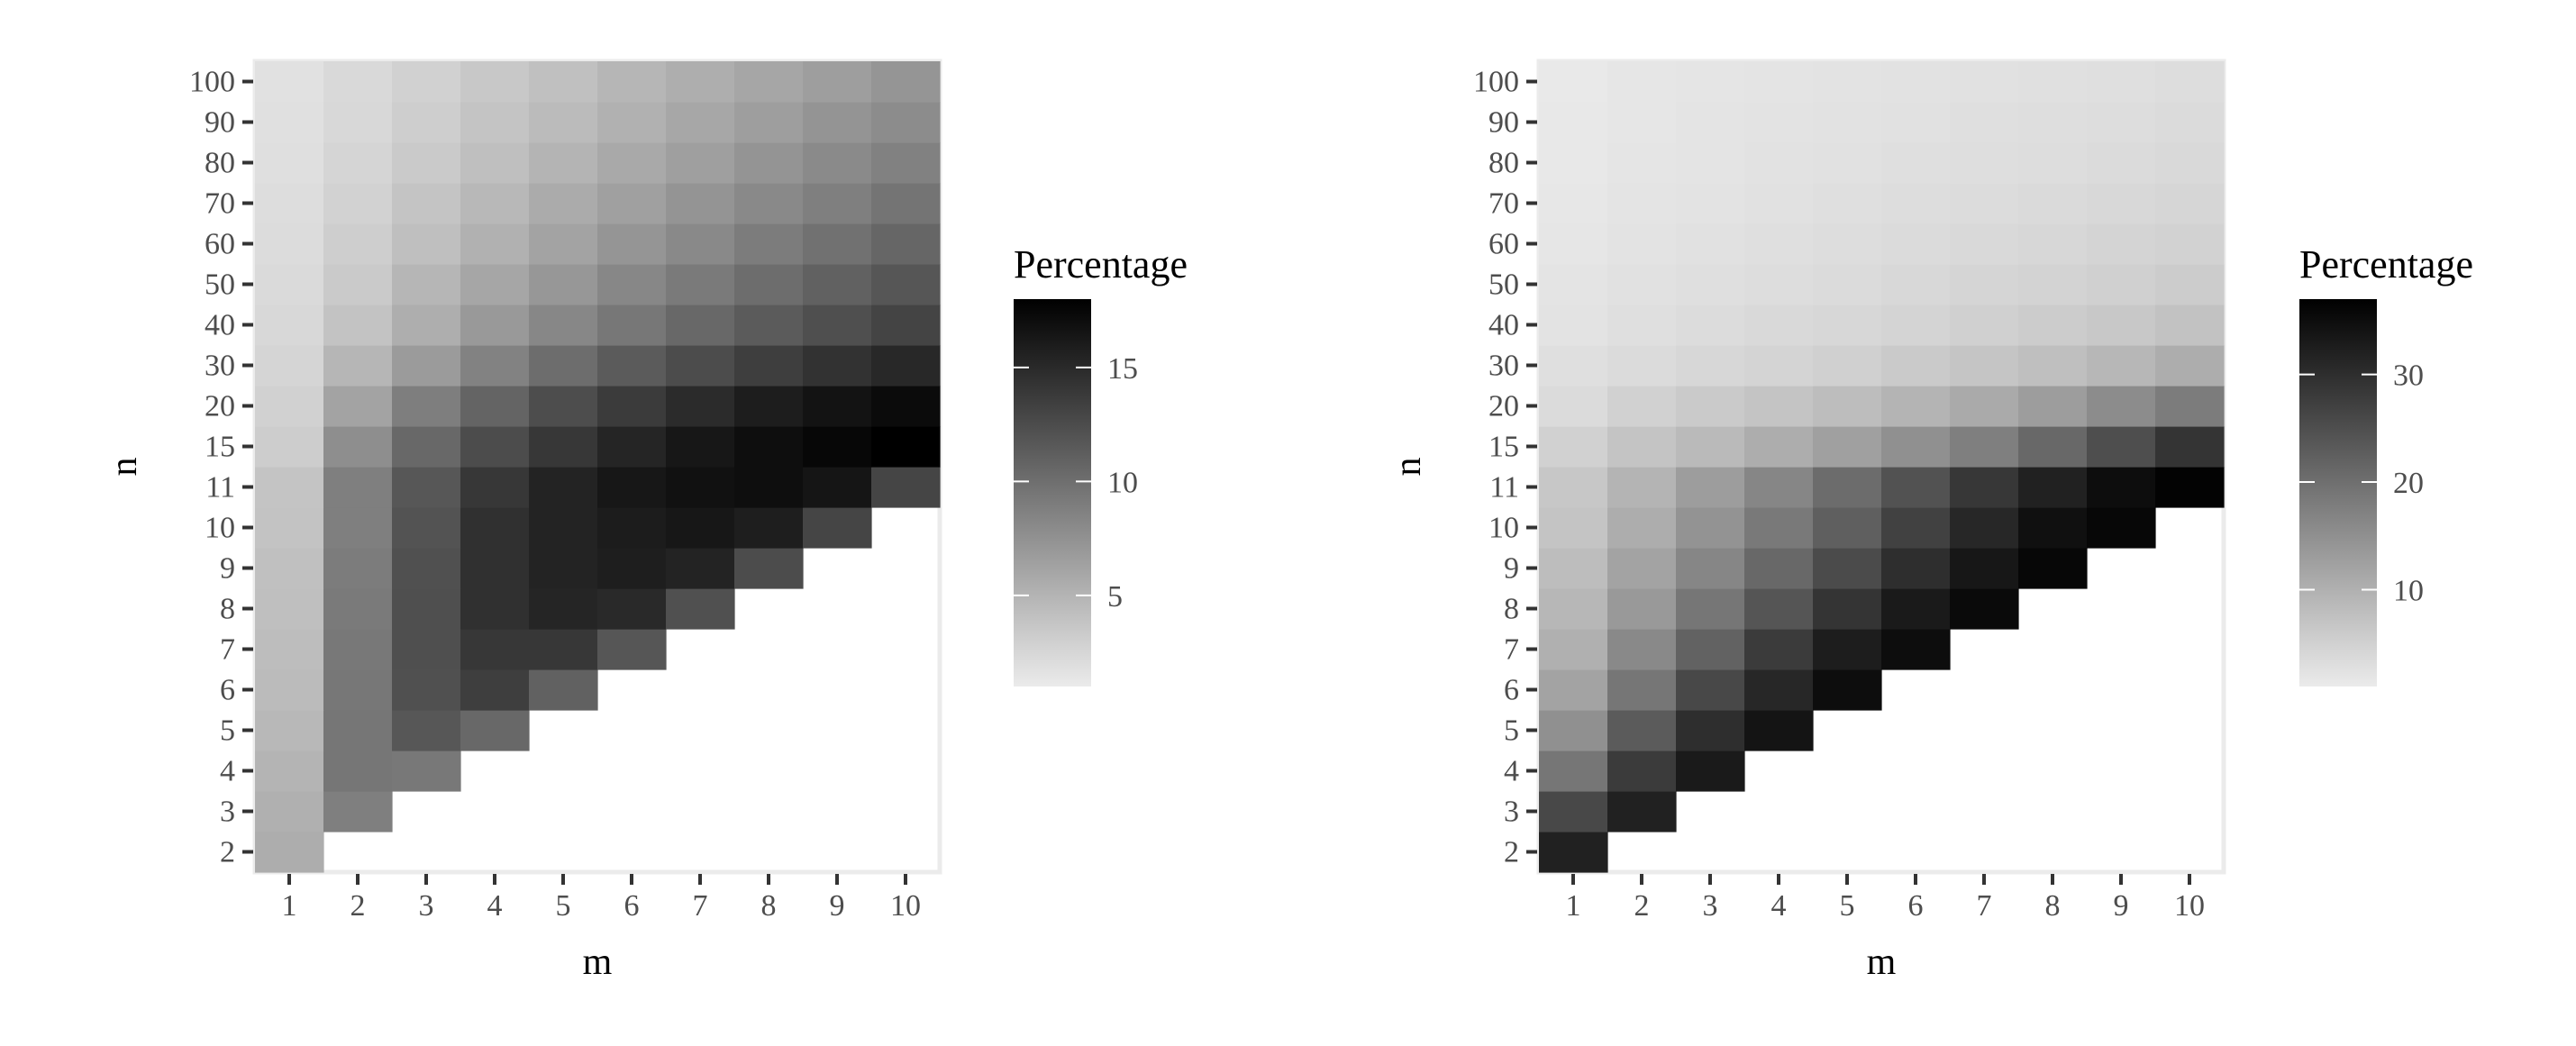 This screenshot has width=2576, height=1046. Describe the element at coordinates (220, 204) in the screenshot. I see `y-tick-label: 70` at that location.